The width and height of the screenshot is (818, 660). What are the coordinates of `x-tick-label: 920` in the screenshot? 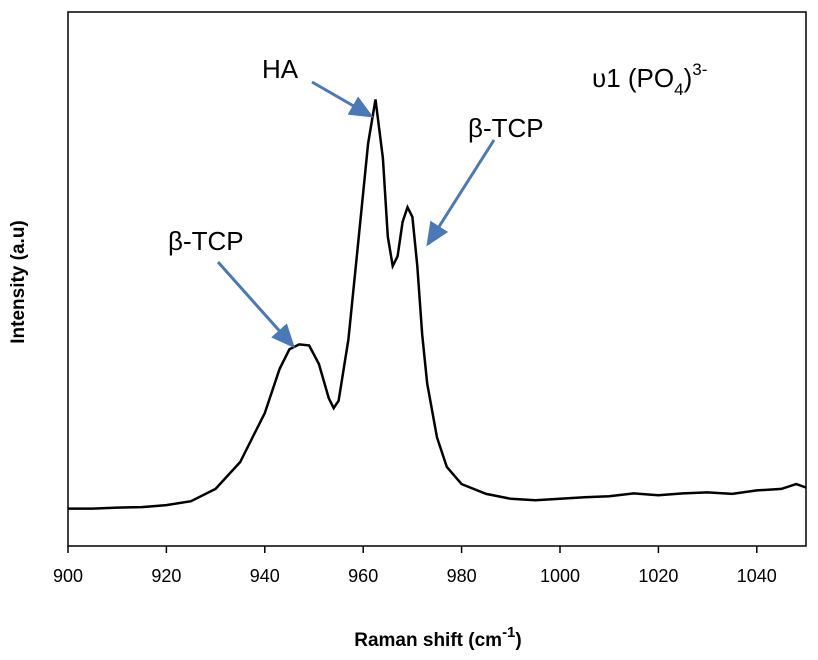 It's located at (166, 576).